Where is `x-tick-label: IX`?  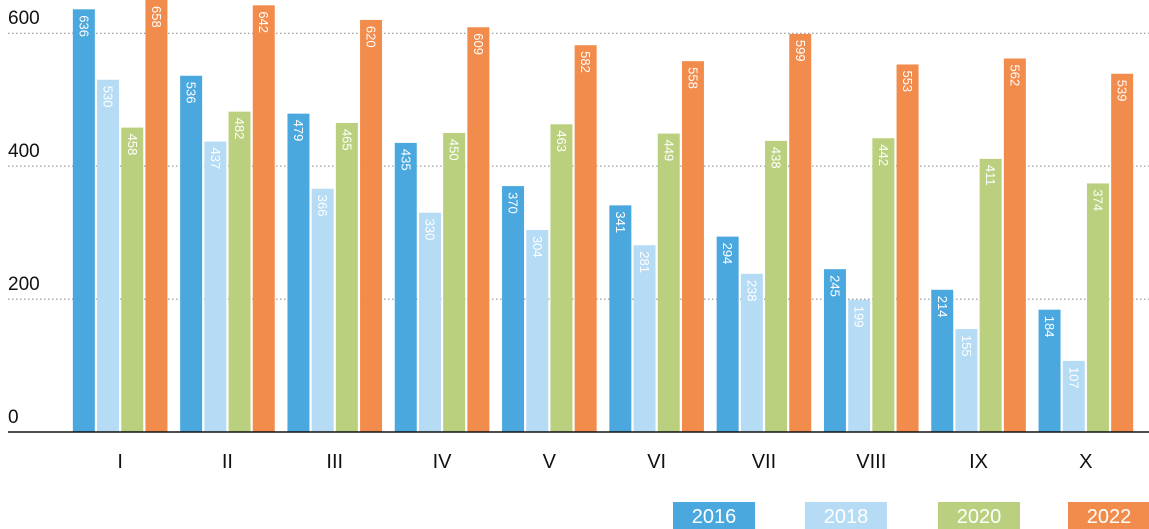 x-tick-label: IX is located at coordinates (978, 462).